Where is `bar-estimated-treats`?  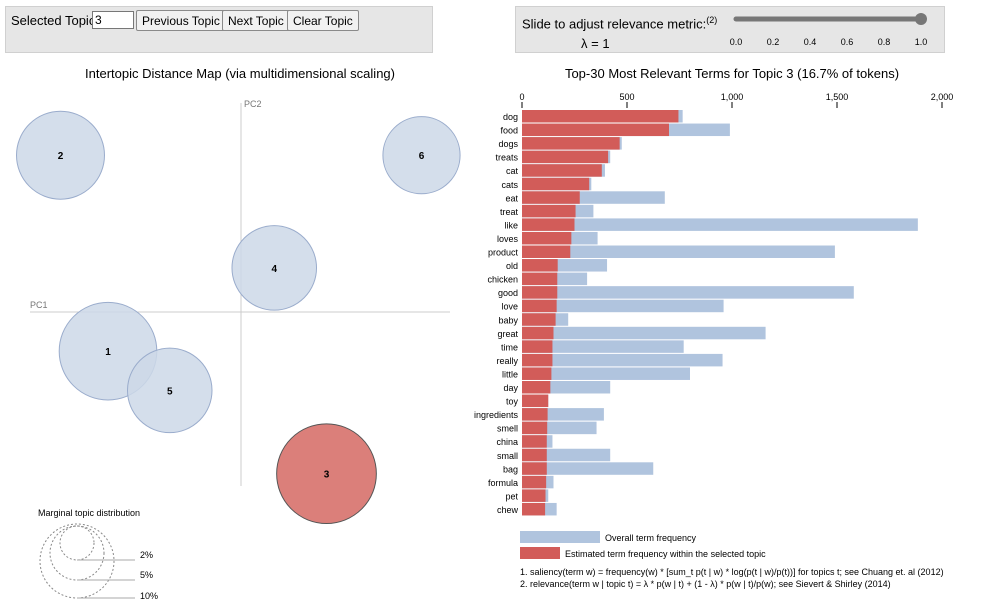
bar-estimated-treats is located at coordinates (565, 157).